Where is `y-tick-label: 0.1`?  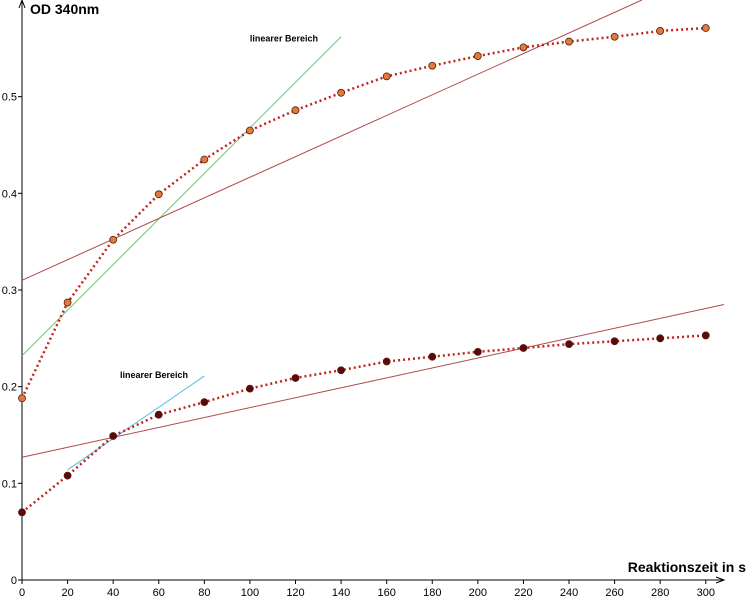 y-tick-label: 0.1 is located at coordinates (9, 484).